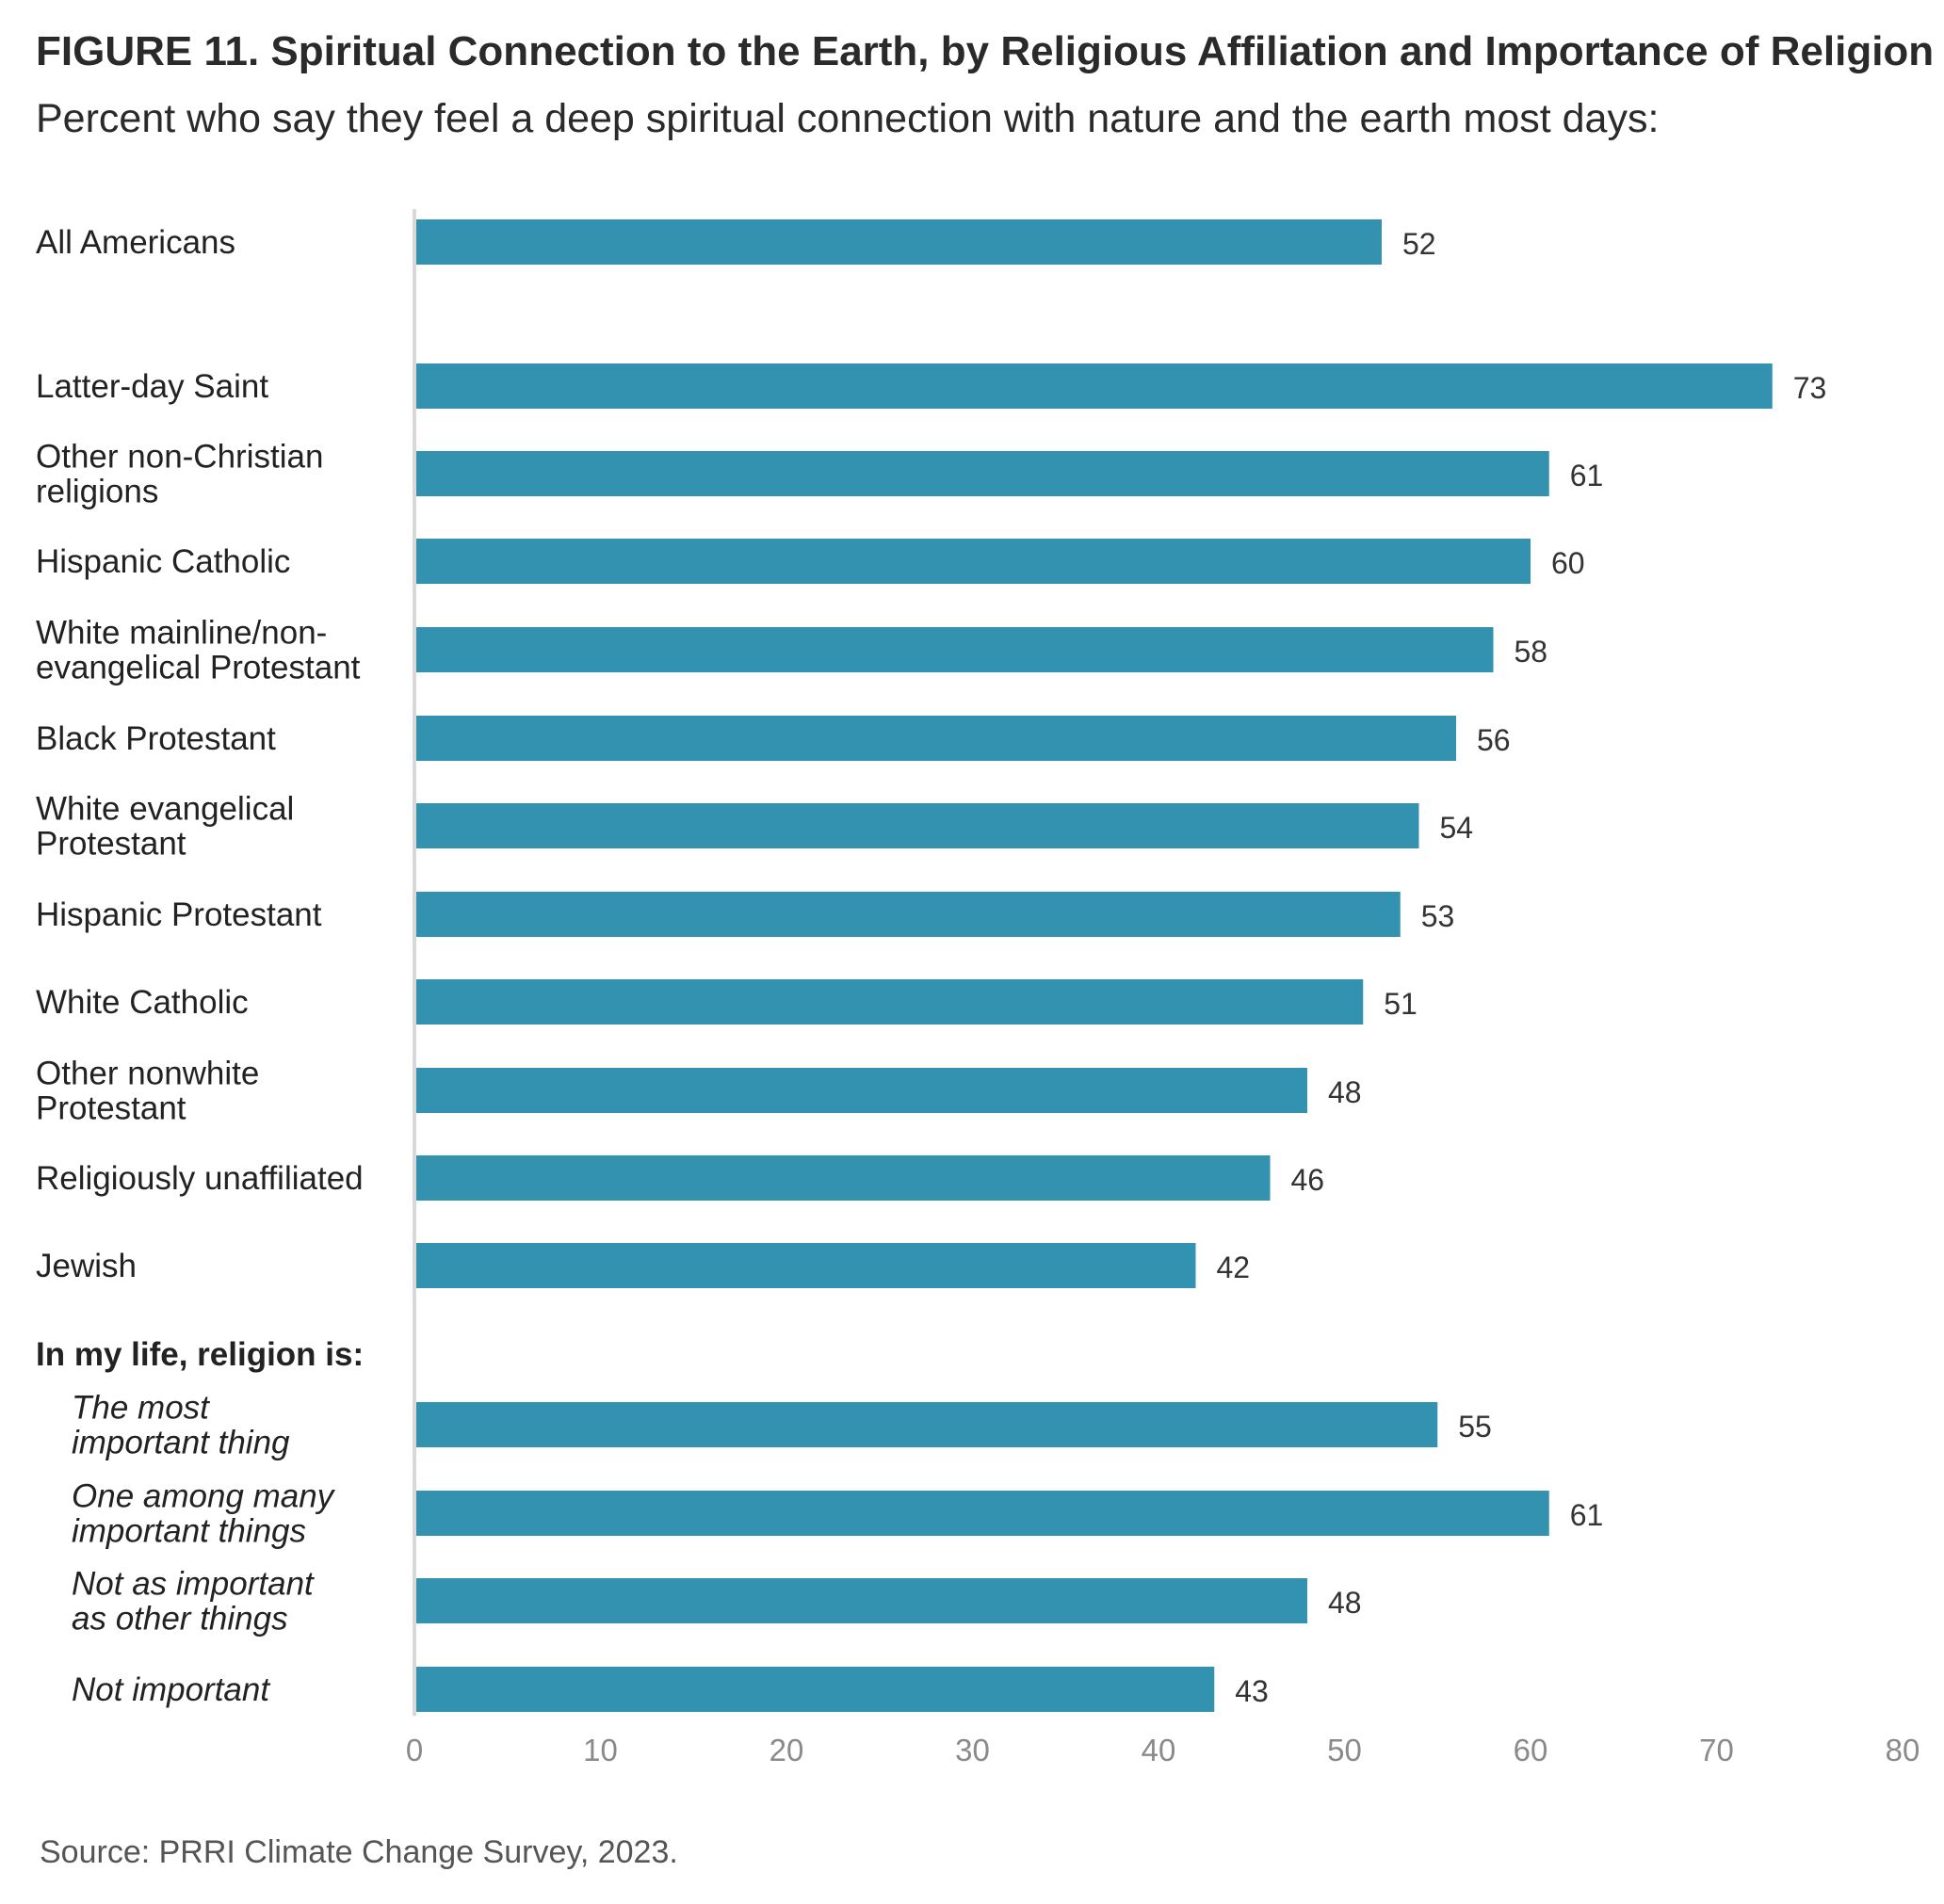  What do you see at coordinates (1438, 916) in the screenshot?
I see `bar-value-label: 53` at bounding box center [1438, 916].